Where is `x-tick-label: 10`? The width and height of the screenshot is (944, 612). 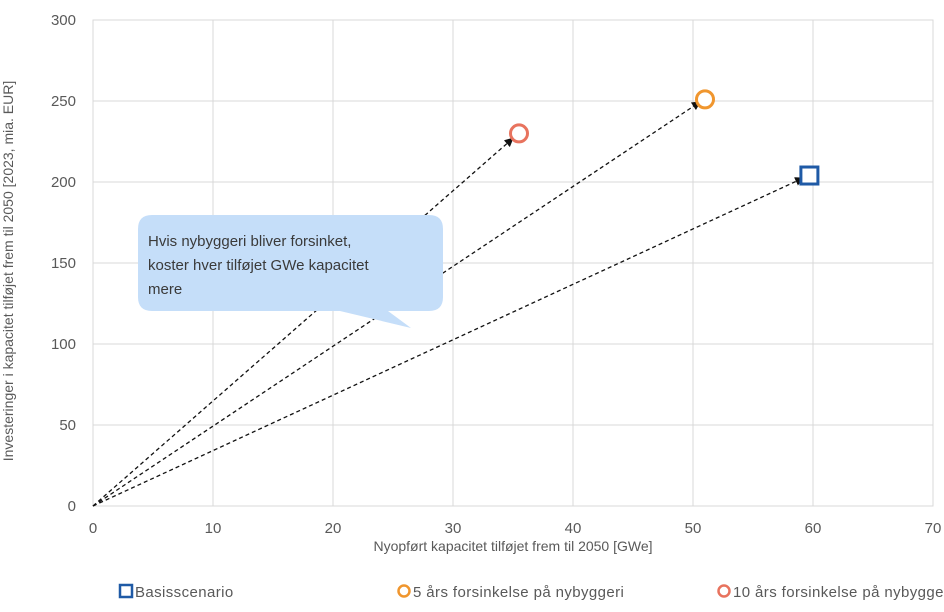 x-tick-label: 10 is located at coordinates (213, 528).